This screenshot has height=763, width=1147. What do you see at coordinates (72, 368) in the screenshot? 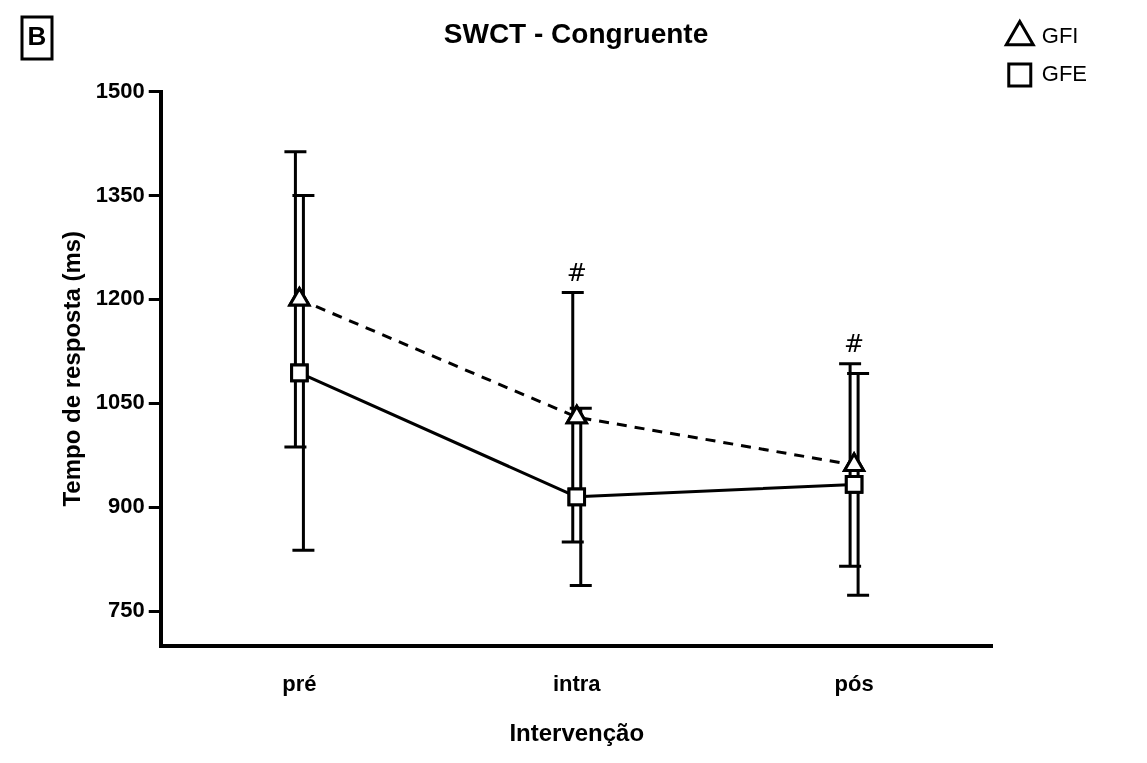
I see `y-axis-title: Tempo de resposta (ms)` at bounding box center [72, 368].